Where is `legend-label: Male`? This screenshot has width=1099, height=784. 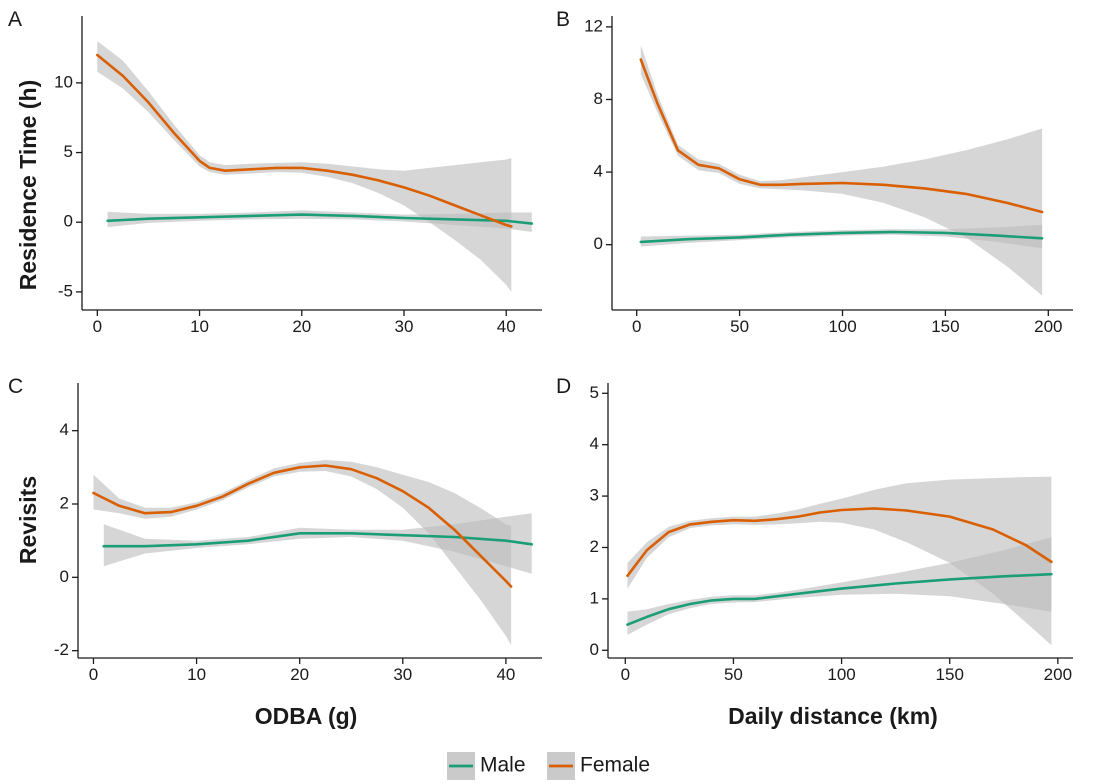 legend-label: Male is located at coordinates (503, 765).